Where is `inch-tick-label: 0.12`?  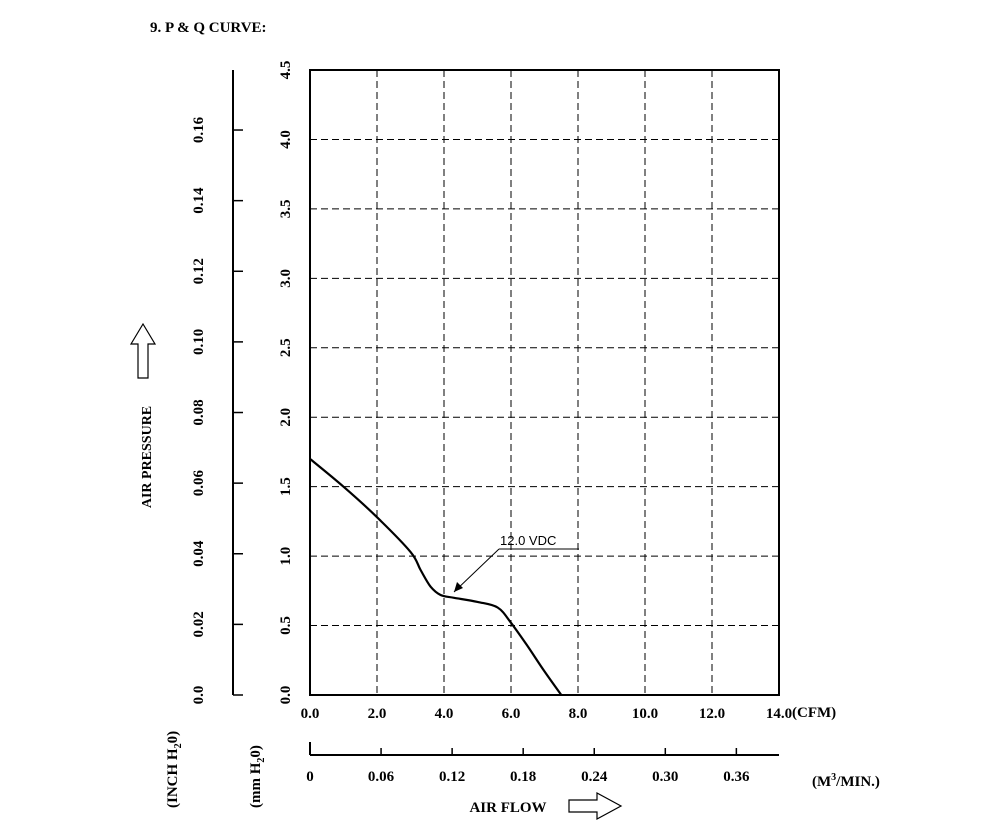
inch-tick-label: 0.12 is located at coordinates (199, 271).